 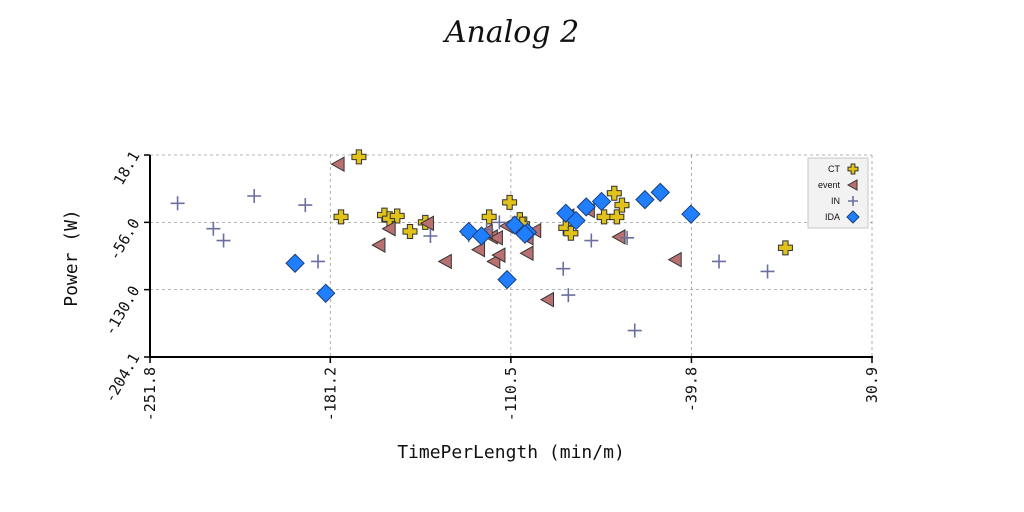 What do you see at coordinates (832, 217) in the screenshot?
I see `legend-label: IDA` at bounding box center [832, 217].